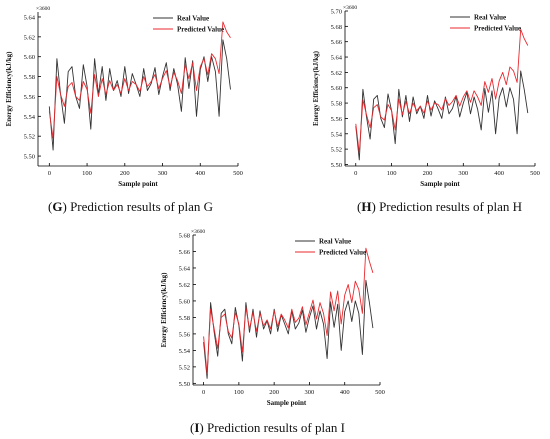 Image resolution: width=550 pixels, height=439 pixels. Describe the element at coordinates (197, 427) in the screenshot. I see `caption-i-letter: I` at that location.